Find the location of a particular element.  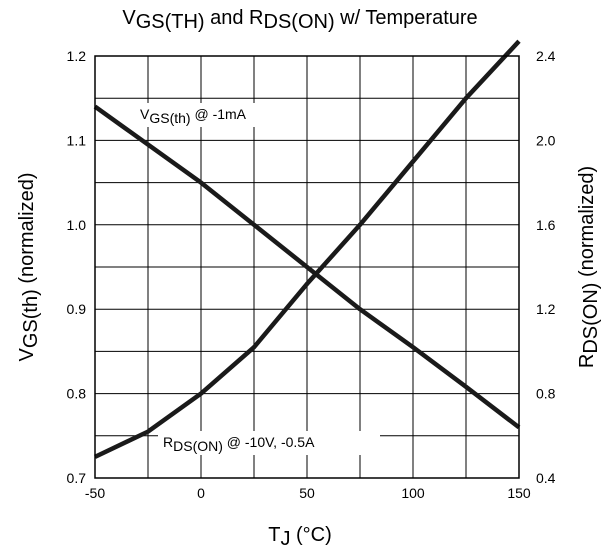

series-label-vgs-part-0: V is located at coordinates (145, 114).